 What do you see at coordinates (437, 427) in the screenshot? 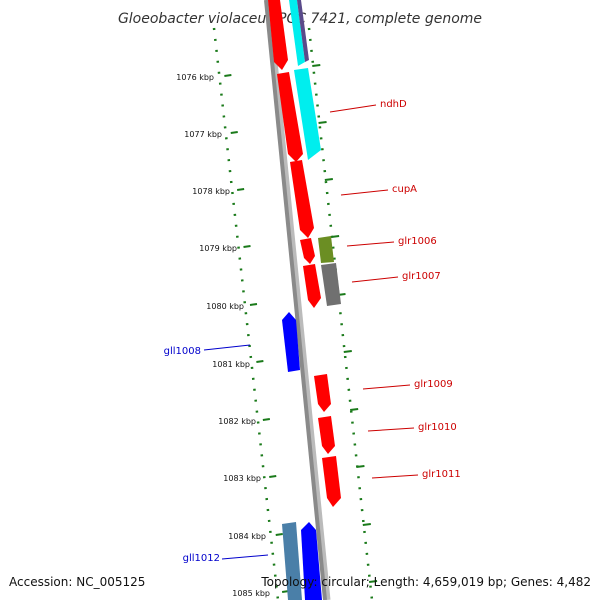
I see `gene-label-glr1010: glr1010` at bounding box center [437, 427].